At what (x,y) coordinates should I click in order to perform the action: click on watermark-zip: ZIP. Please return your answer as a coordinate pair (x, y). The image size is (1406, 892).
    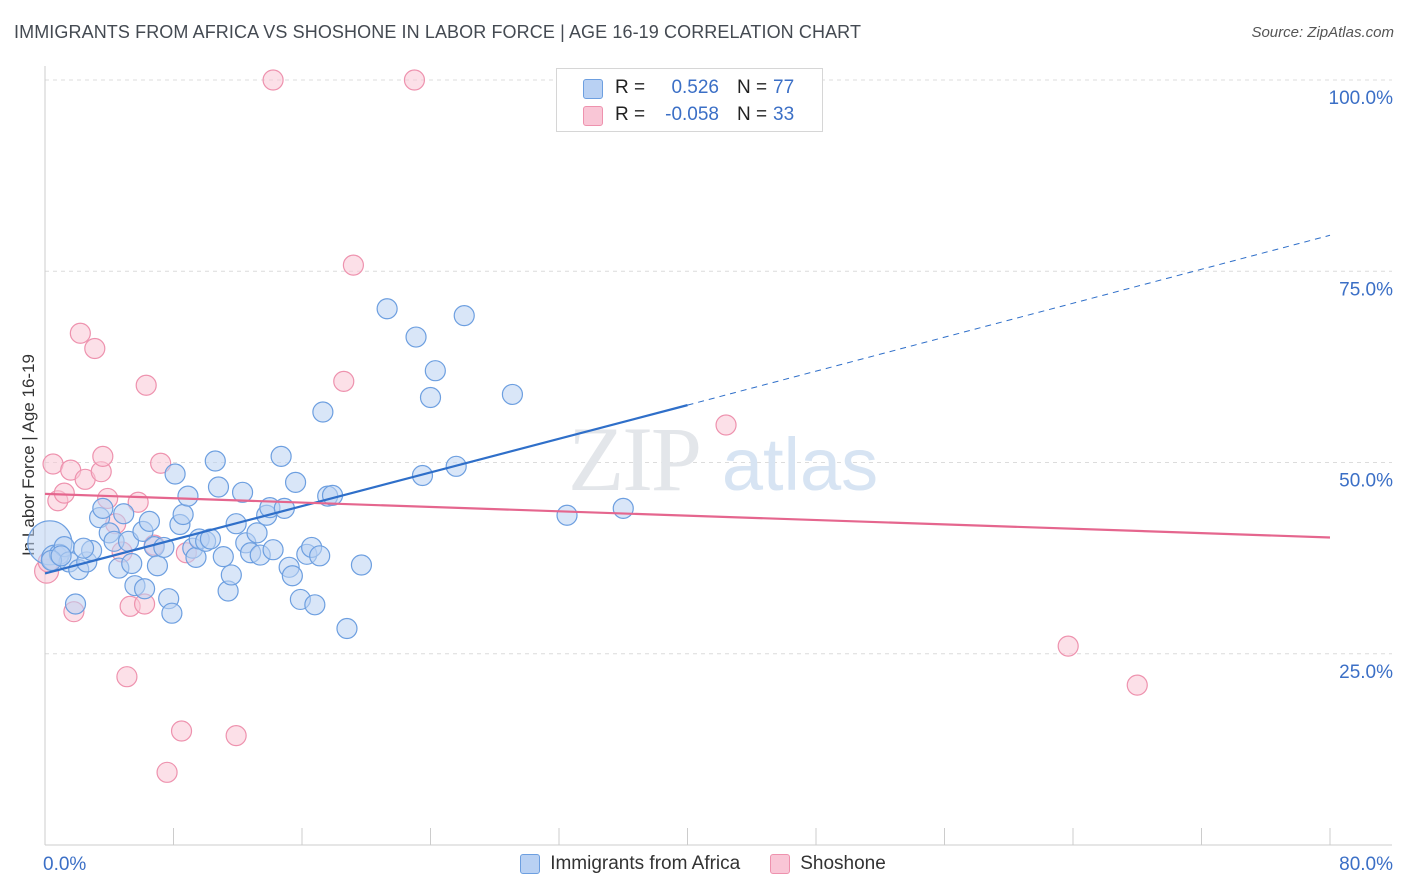
    Looking at the image, I should click on (634, 459).